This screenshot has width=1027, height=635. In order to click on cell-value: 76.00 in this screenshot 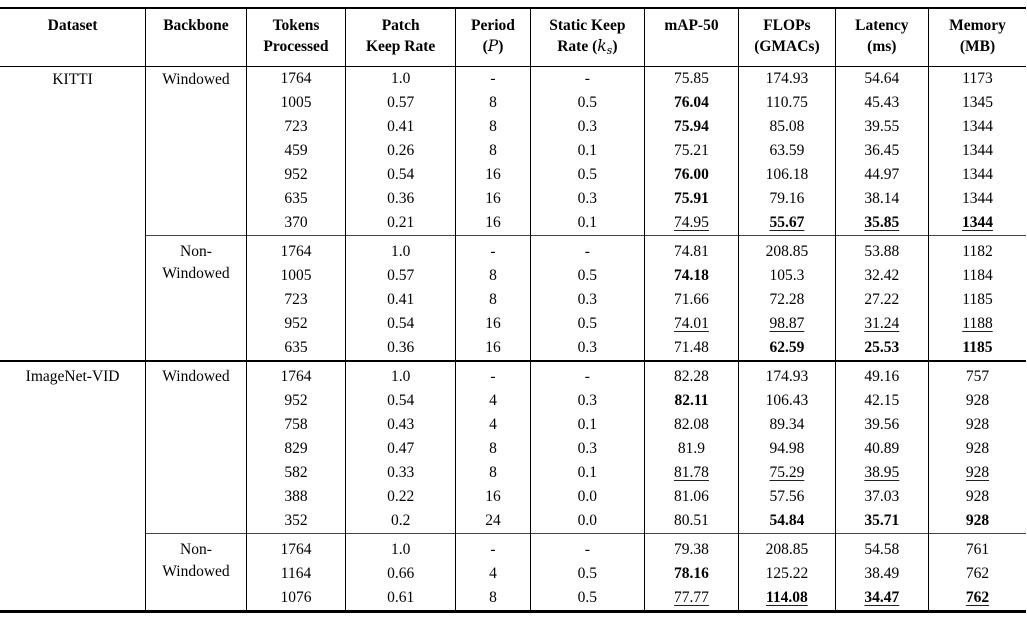, I will do `click(691, 174)`.